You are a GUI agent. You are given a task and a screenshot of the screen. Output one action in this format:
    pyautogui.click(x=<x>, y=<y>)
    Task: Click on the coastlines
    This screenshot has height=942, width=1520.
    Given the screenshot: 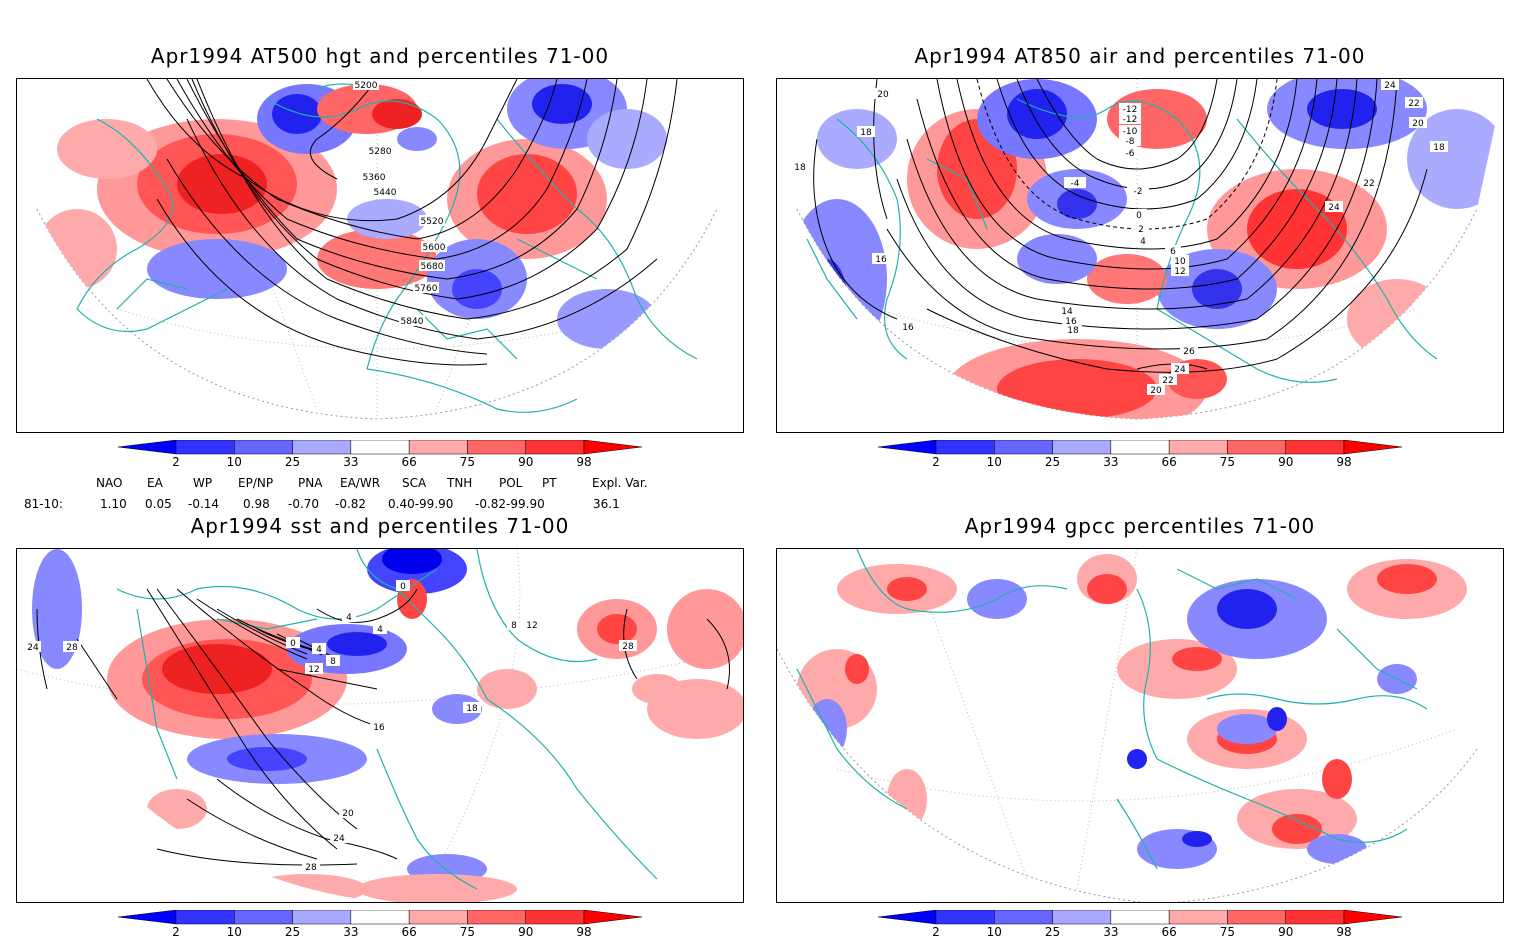 What is the action you would take?
    pyautogui.click(x=1112, y=709)
    